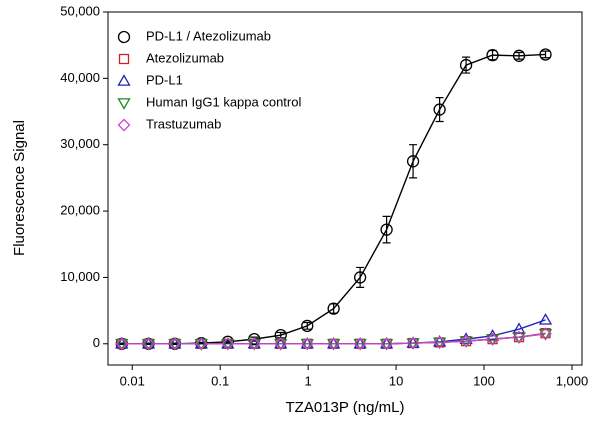  Describe the element at coordinates (183, 123) in the screenshot. I see `legend-label: Trastuzumab` at that location.